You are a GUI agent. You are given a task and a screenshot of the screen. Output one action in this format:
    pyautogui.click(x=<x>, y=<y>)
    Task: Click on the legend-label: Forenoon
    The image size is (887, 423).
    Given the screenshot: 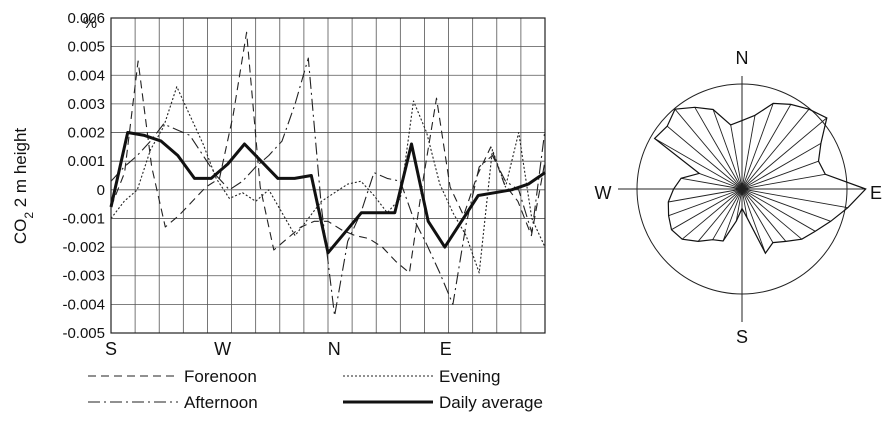 What is the action you would take?
    pyautogui.click(x=220, y=376)
    